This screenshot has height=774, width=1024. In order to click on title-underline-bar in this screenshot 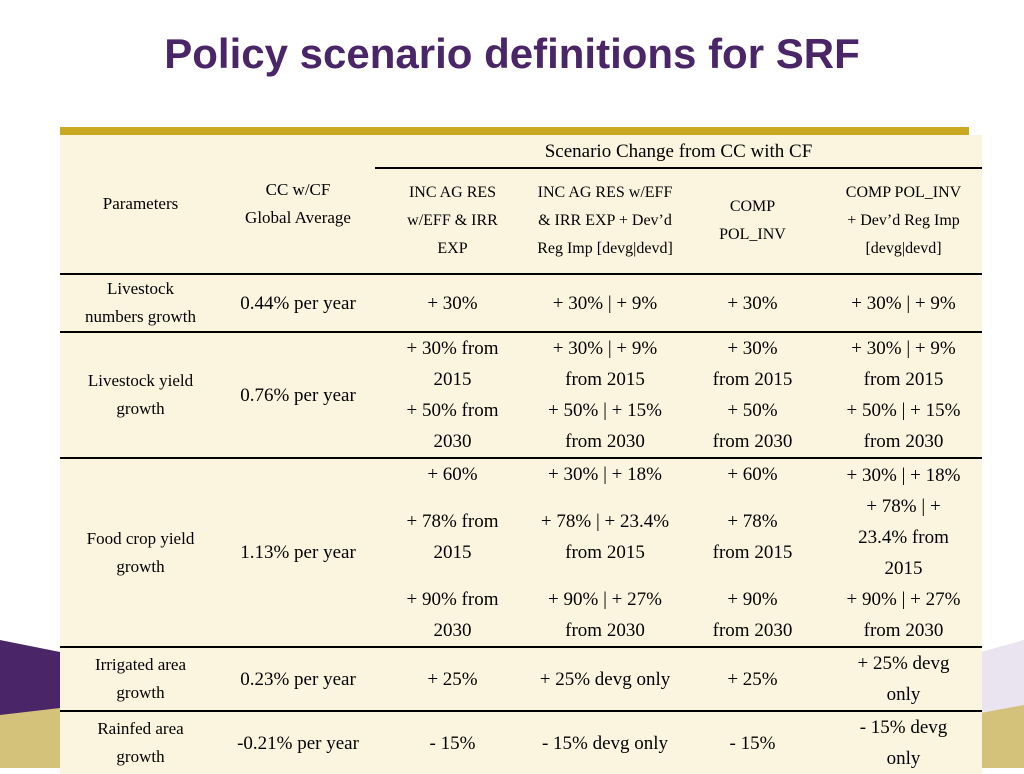, I will do `click(514, 131)`.